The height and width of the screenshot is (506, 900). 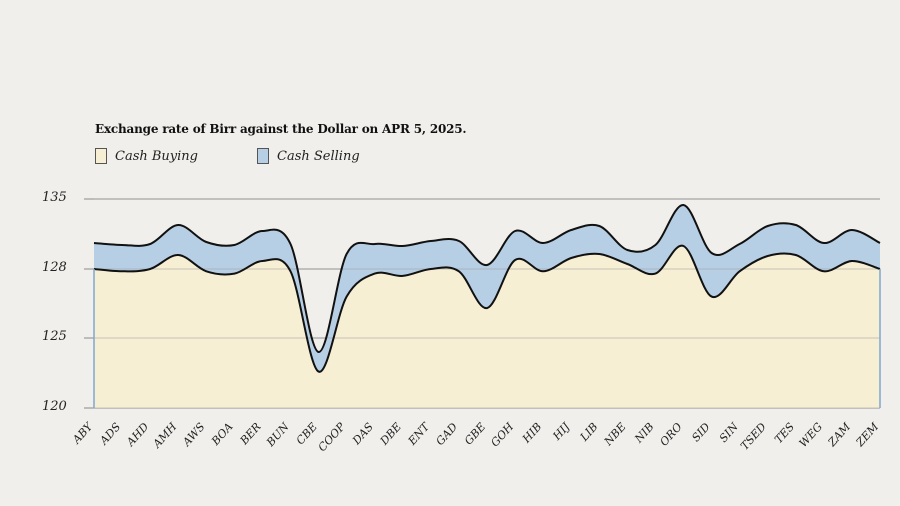 I want to click on x-tick-label-das: DAS, so click(x=362, y=434).